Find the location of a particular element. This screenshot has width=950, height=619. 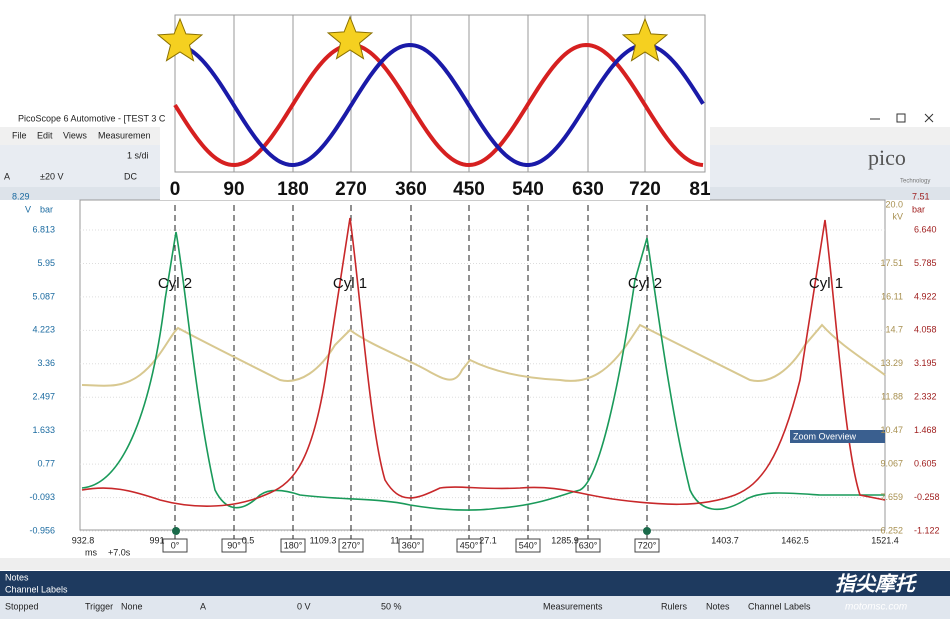

coupling: DC is located at coordinates (130, 176).